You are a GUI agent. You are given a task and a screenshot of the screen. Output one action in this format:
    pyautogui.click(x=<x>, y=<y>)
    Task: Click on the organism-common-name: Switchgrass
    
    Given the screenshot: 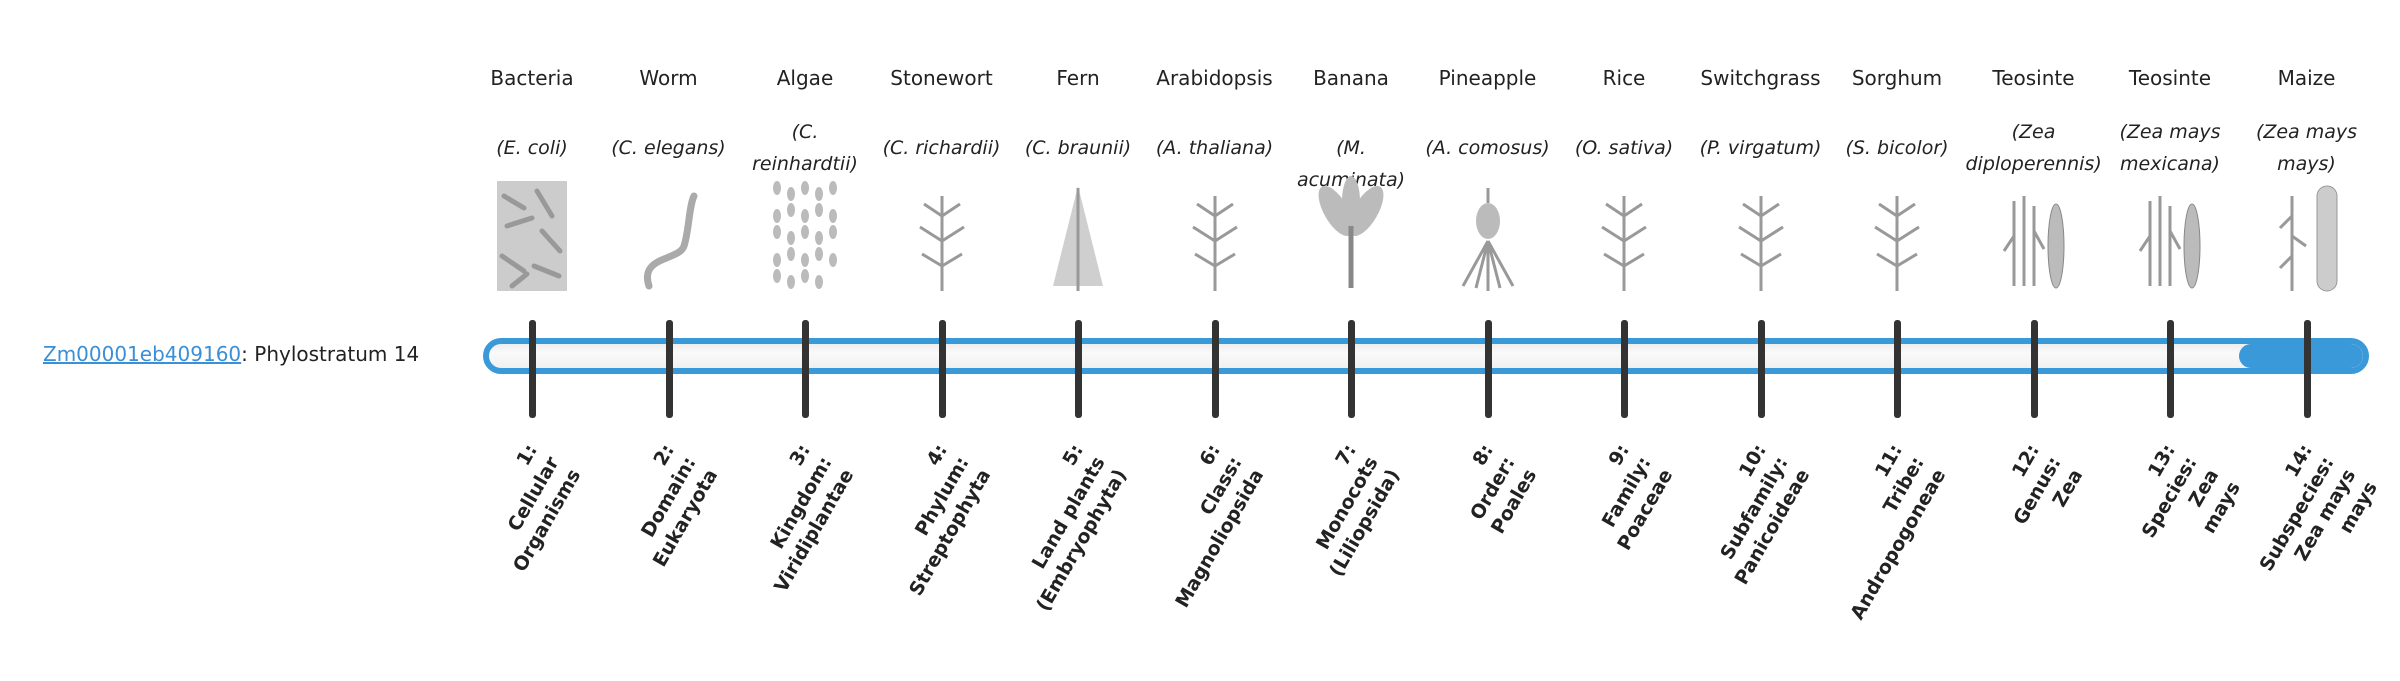 What is the action you would take?
    pyautogui.click(x=1760, y=78)
    